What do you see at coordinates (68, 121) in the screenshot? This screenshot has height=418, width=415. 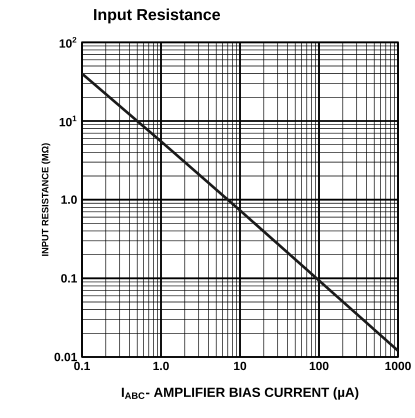 I see `y-tick-label: 10$^{1}$` at bounding box center [68, 121].